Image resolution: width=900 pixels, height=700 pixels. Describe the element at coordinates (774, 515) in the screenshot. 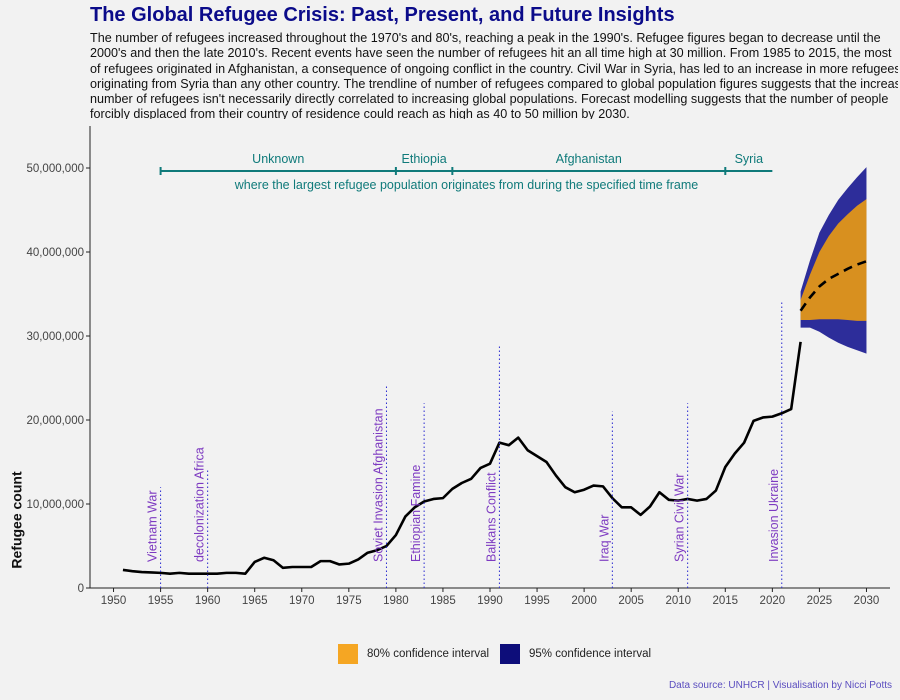

I see `event-label: Invasion Ukraine` at that location.